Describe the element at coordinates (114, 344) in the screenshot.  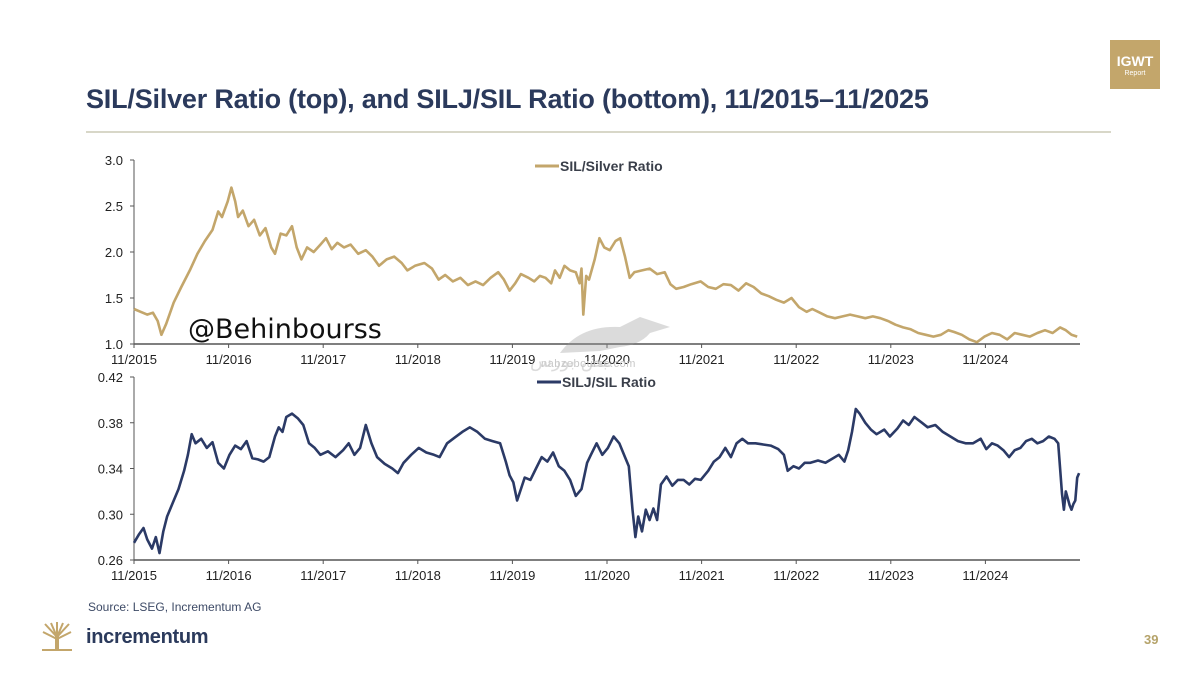
I see `y-tick-label: 1.0` at that location.